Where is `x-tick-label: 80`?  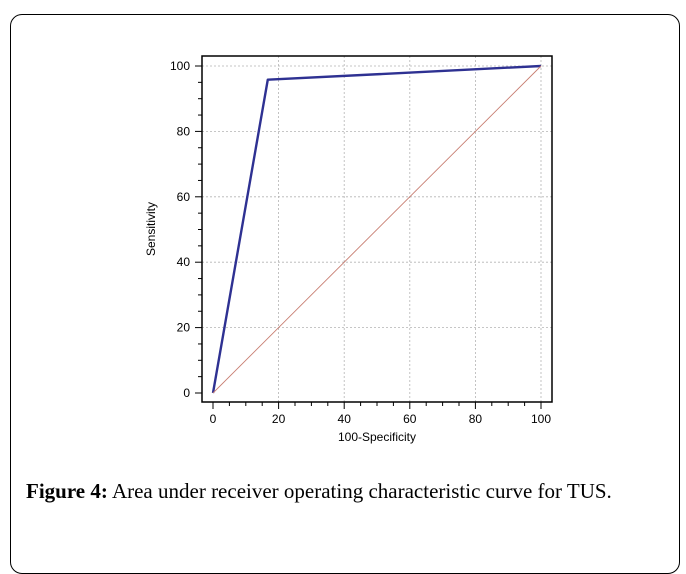
x-tick-label: 80 is located at coordinates (476, 419).